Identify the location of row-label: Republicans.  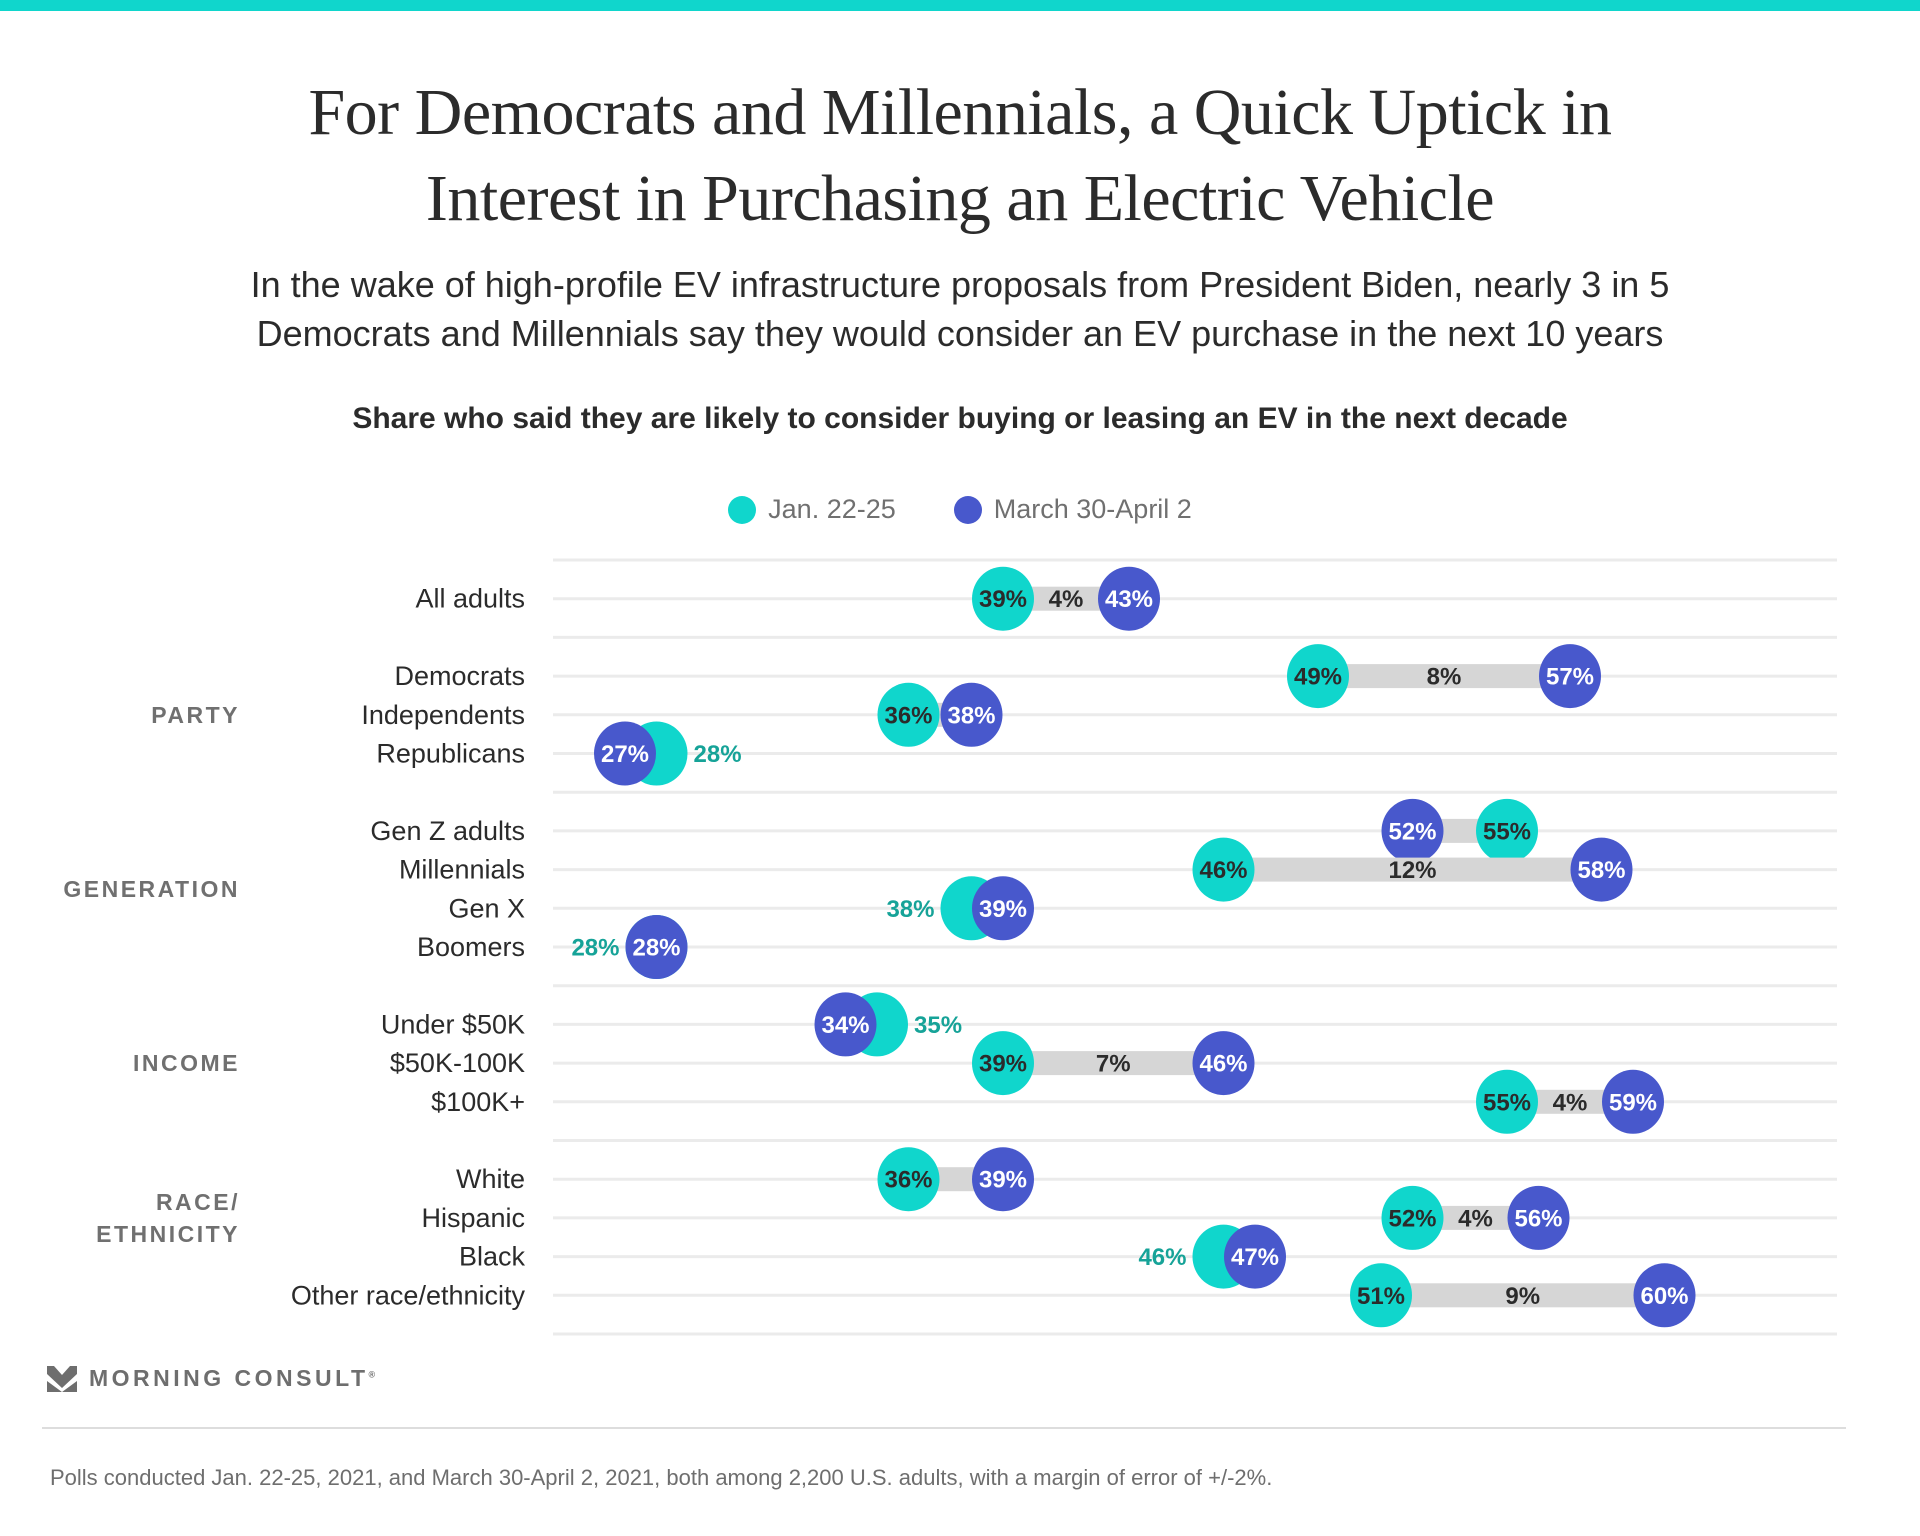
(450, 754).